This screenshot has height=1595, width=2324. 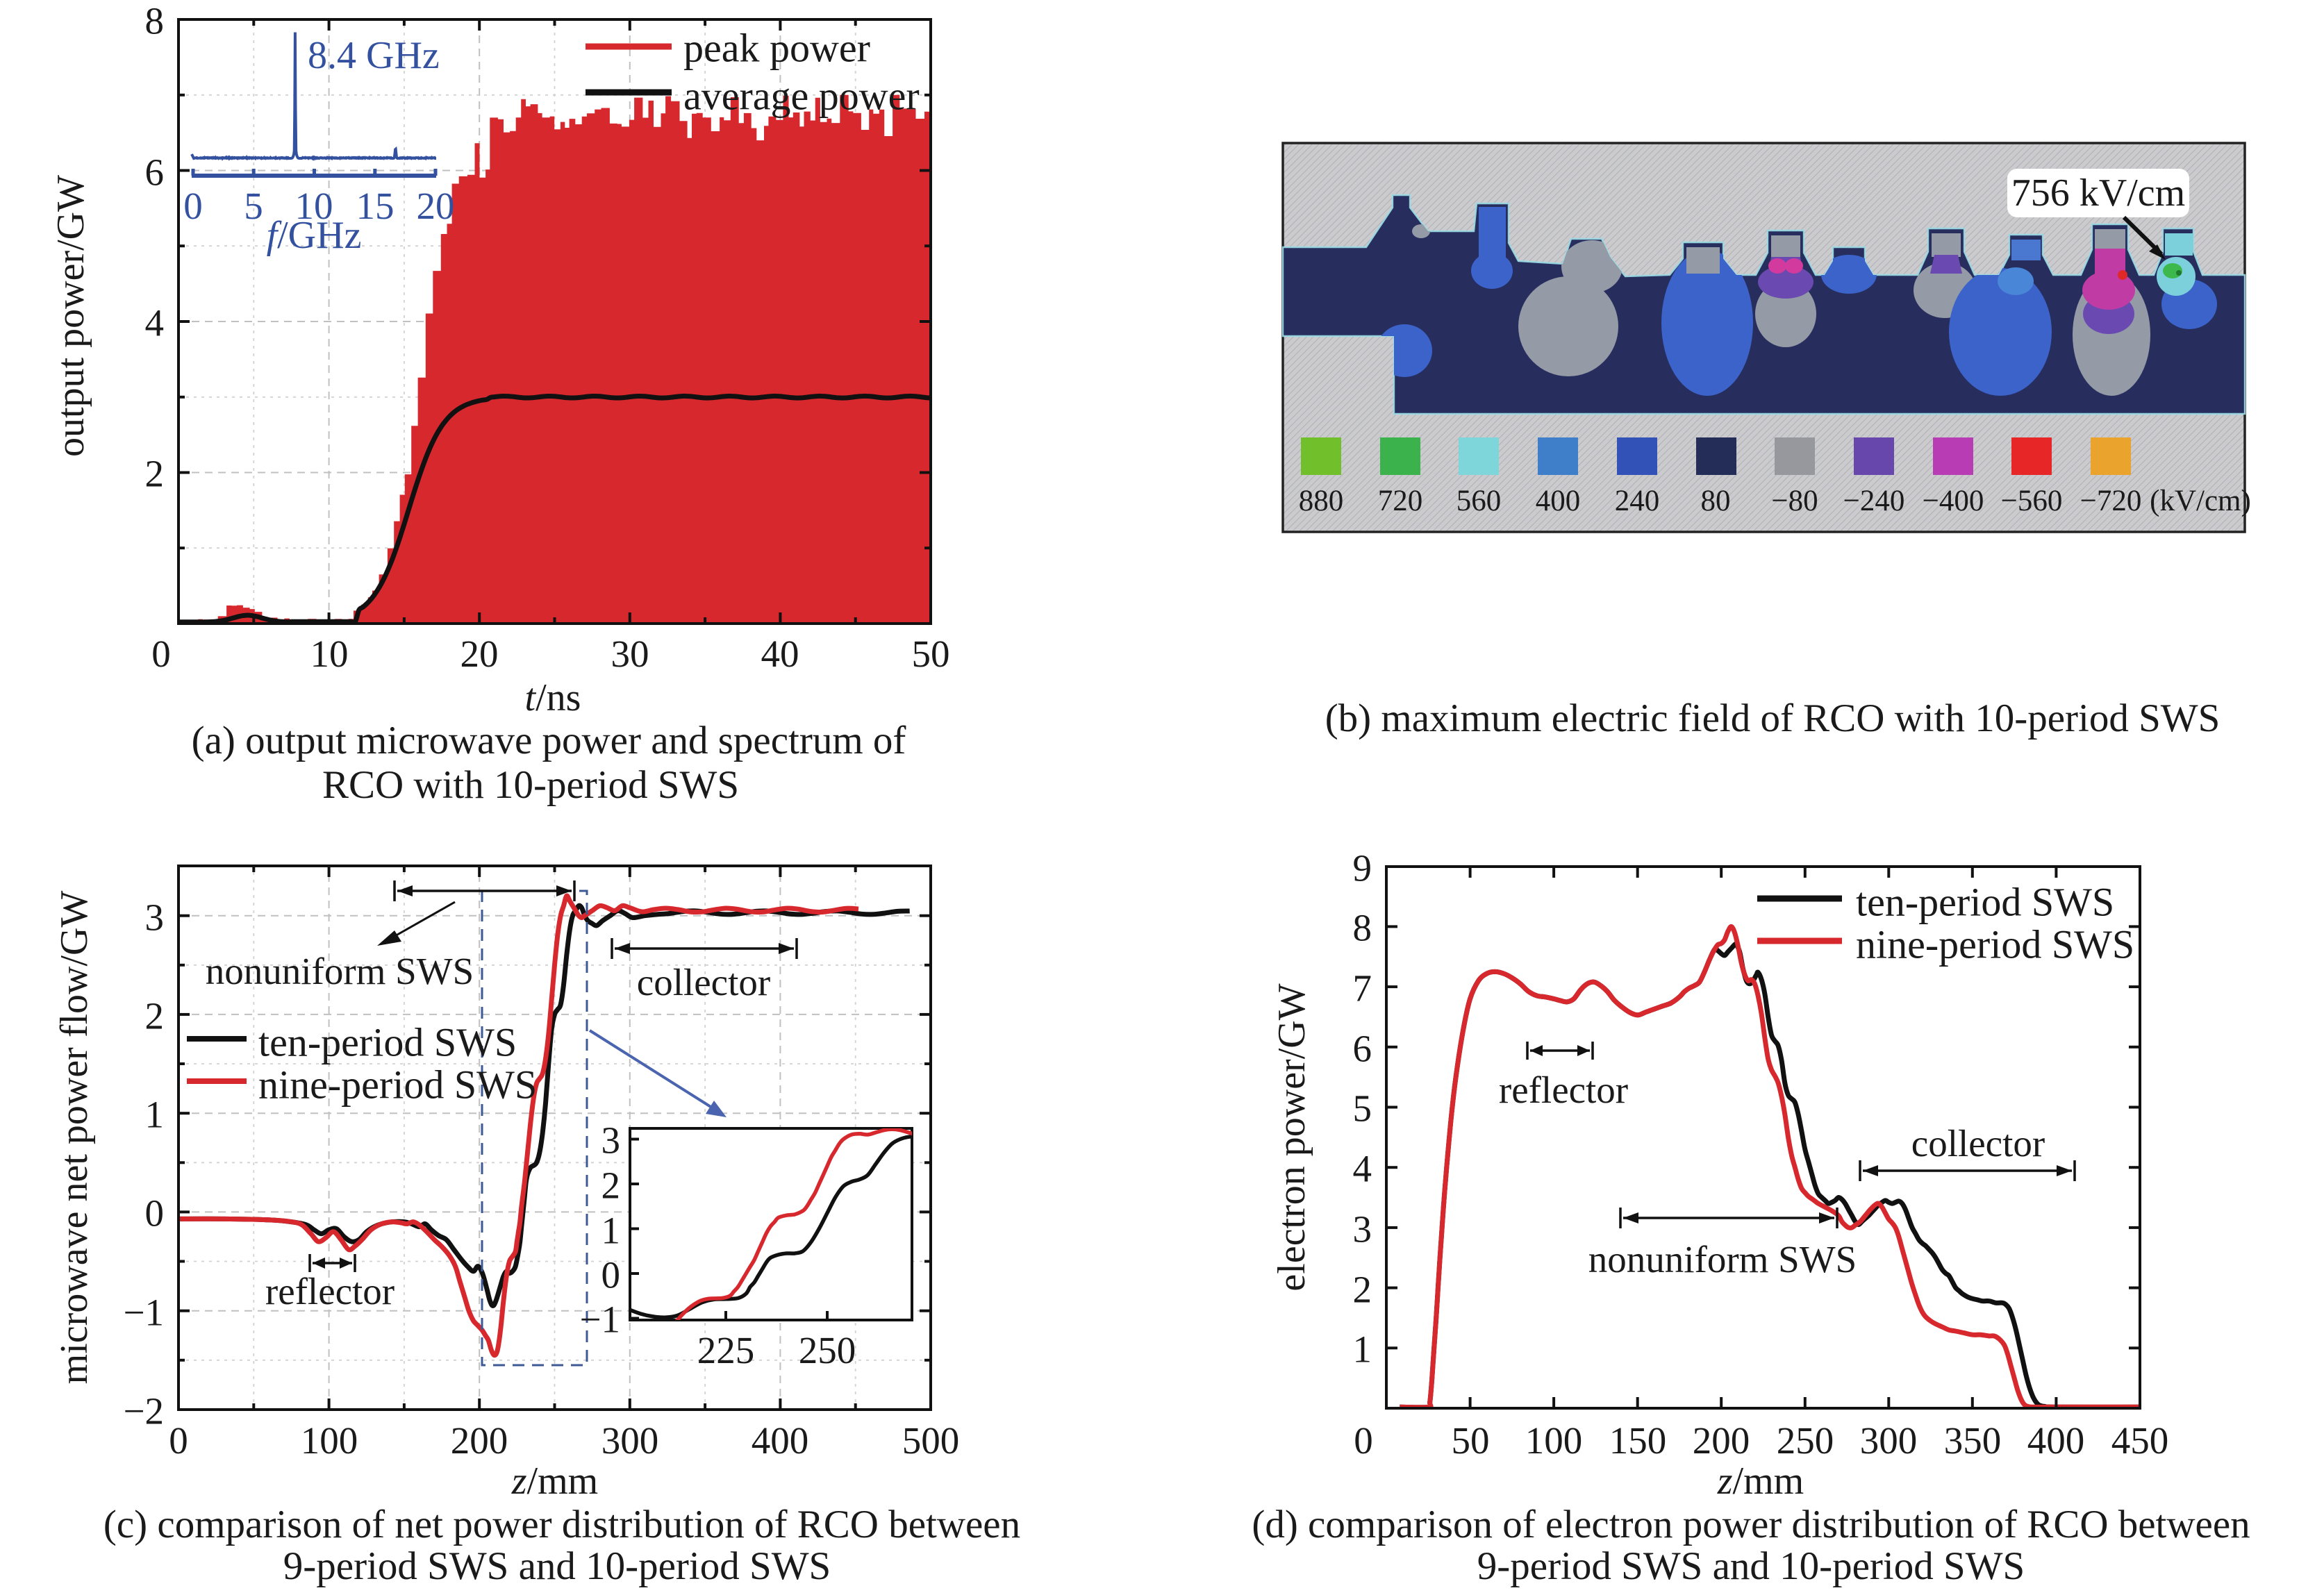 I want to click on svg-text: 8.4 GHz, so click(x=374, y=56).